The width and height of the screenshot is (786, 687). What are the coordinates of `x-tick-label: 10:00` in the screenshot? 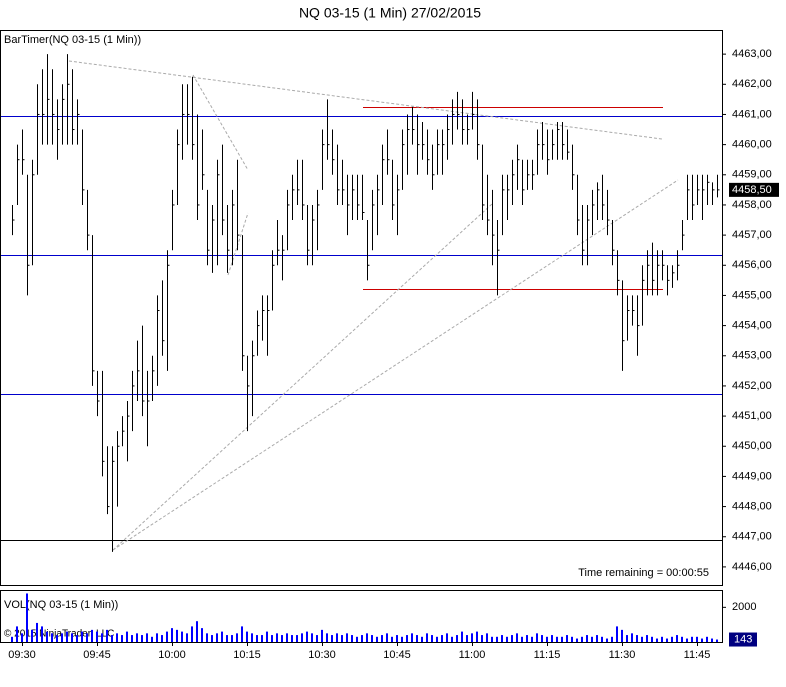 It's located at (172, 655).